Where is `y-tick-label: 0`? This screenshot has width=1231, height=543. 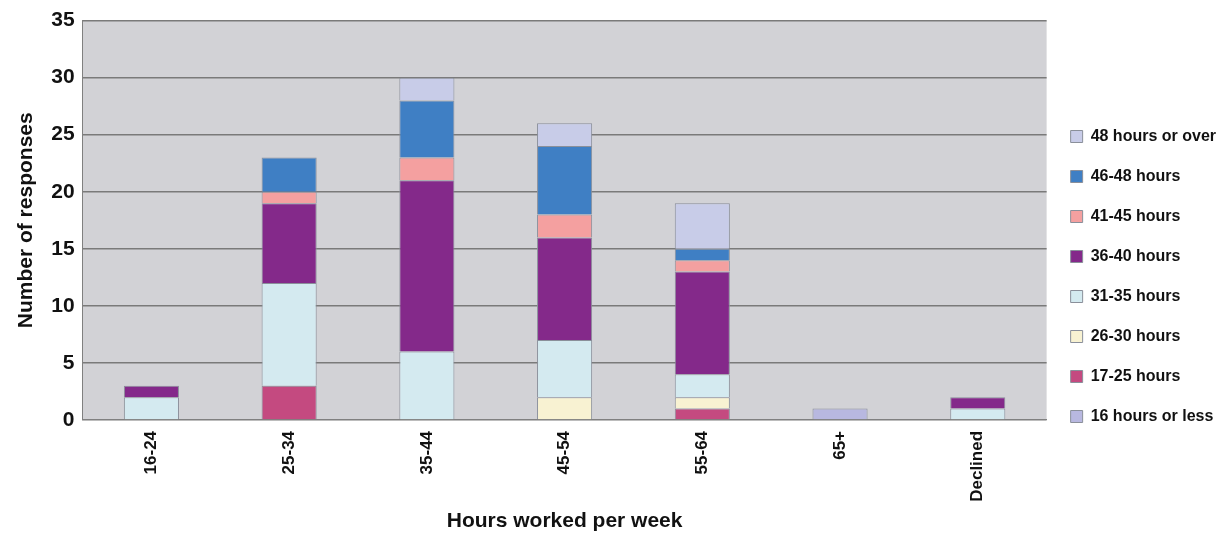
y-tick-label: 0 is located at coordinates (68, 418).